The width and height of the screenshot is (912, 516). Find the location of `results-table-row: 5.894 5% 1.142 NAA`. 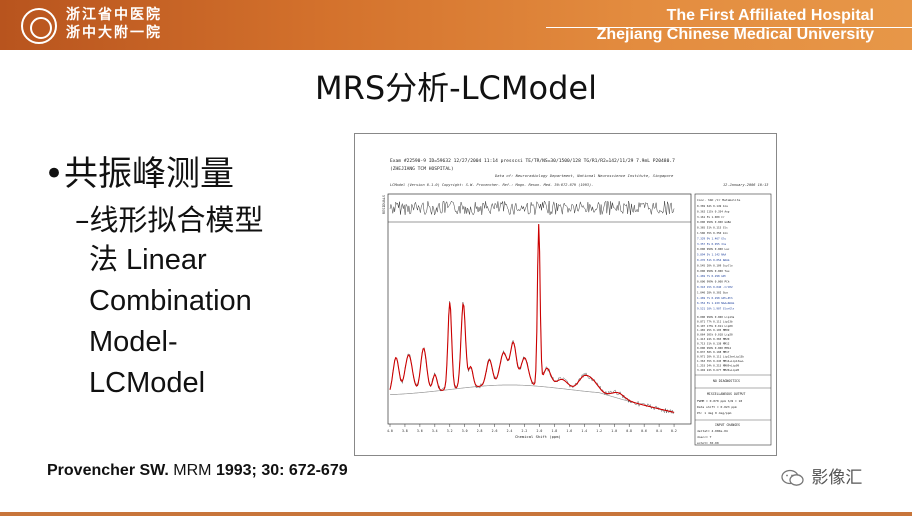

results-table-row: 5.894 5% 1.142 NAA is located at coordinates (712, 255).